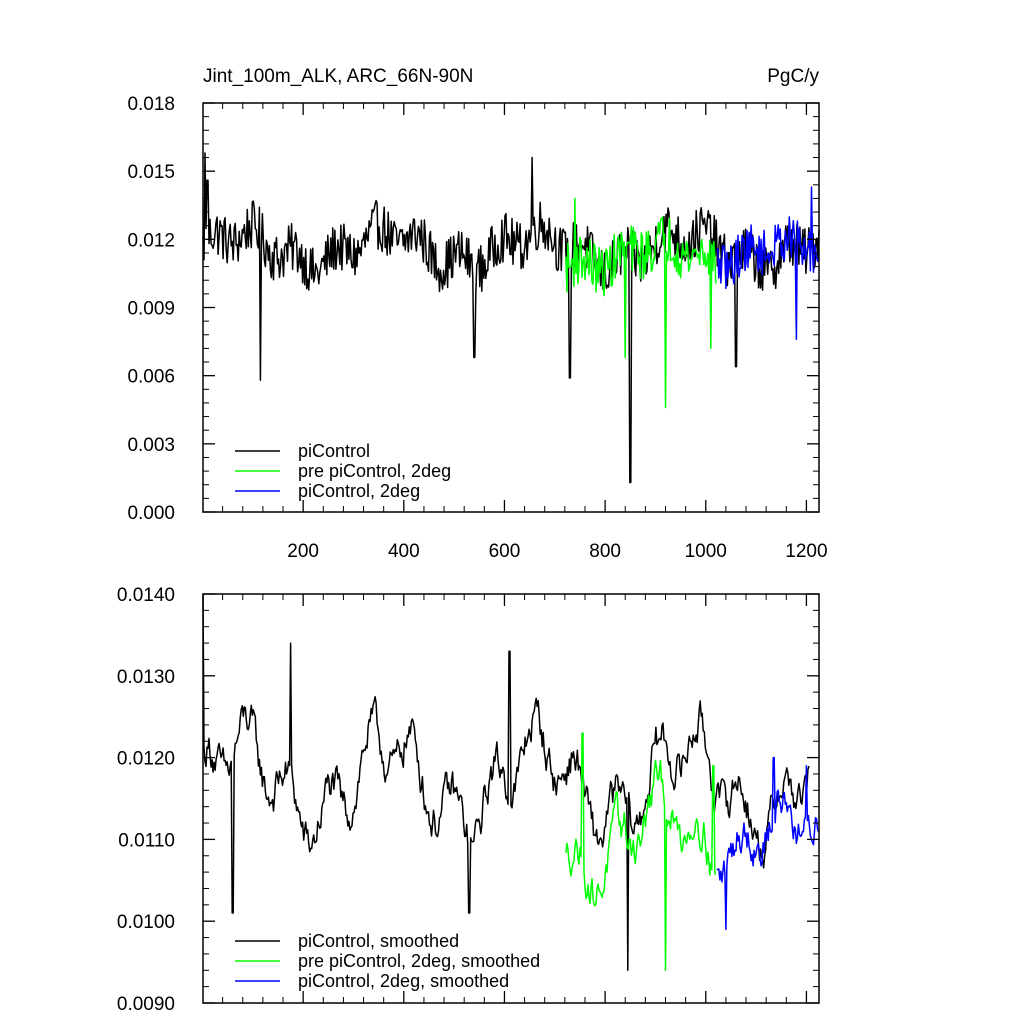 The height and width of the screenshot is (1024, 1024). What do you see at coordinates (706, 551) in the screenshot?
I see `x-tick-label: 1000` at bounding box center [706, 551].